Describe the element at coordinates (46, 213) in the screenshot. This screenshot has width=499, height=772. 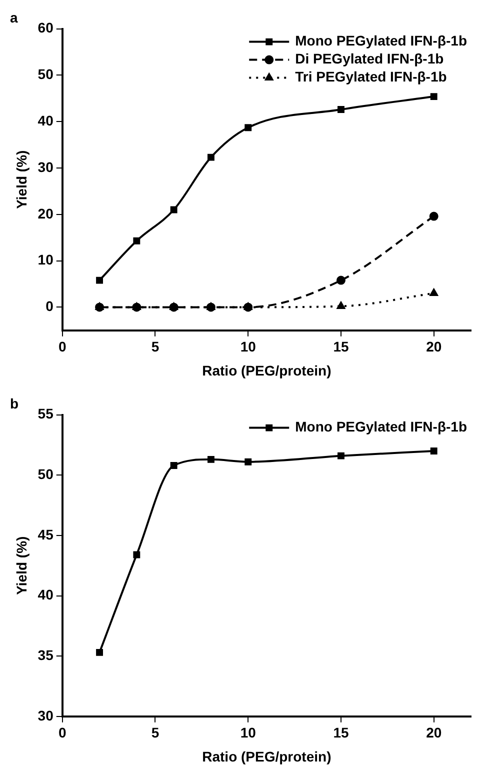
I see `y-tick-label: 20` at that location.